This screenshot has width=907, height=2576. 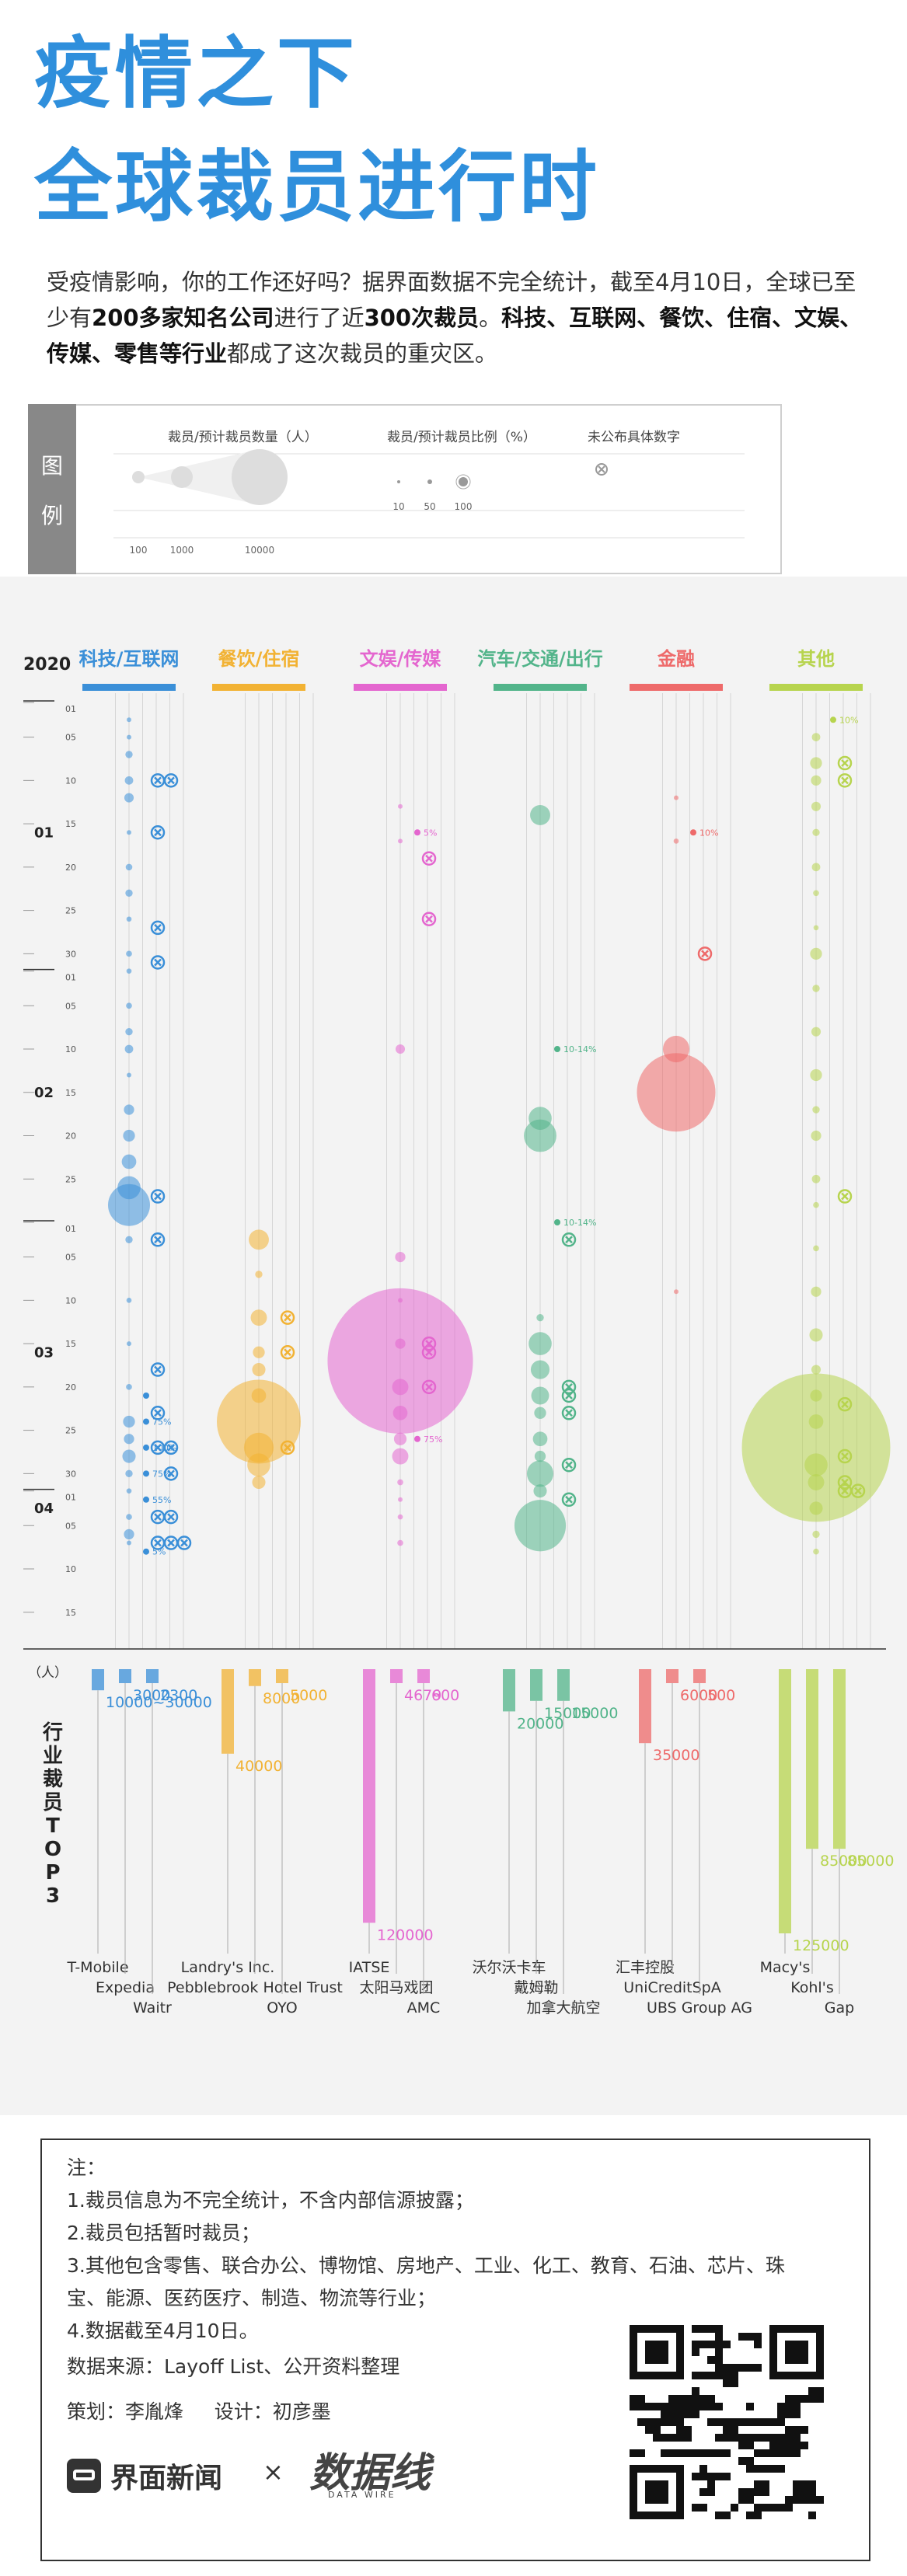 I want to click on category-header-food: 餐饮/住宿, so click(x=259, y=659).